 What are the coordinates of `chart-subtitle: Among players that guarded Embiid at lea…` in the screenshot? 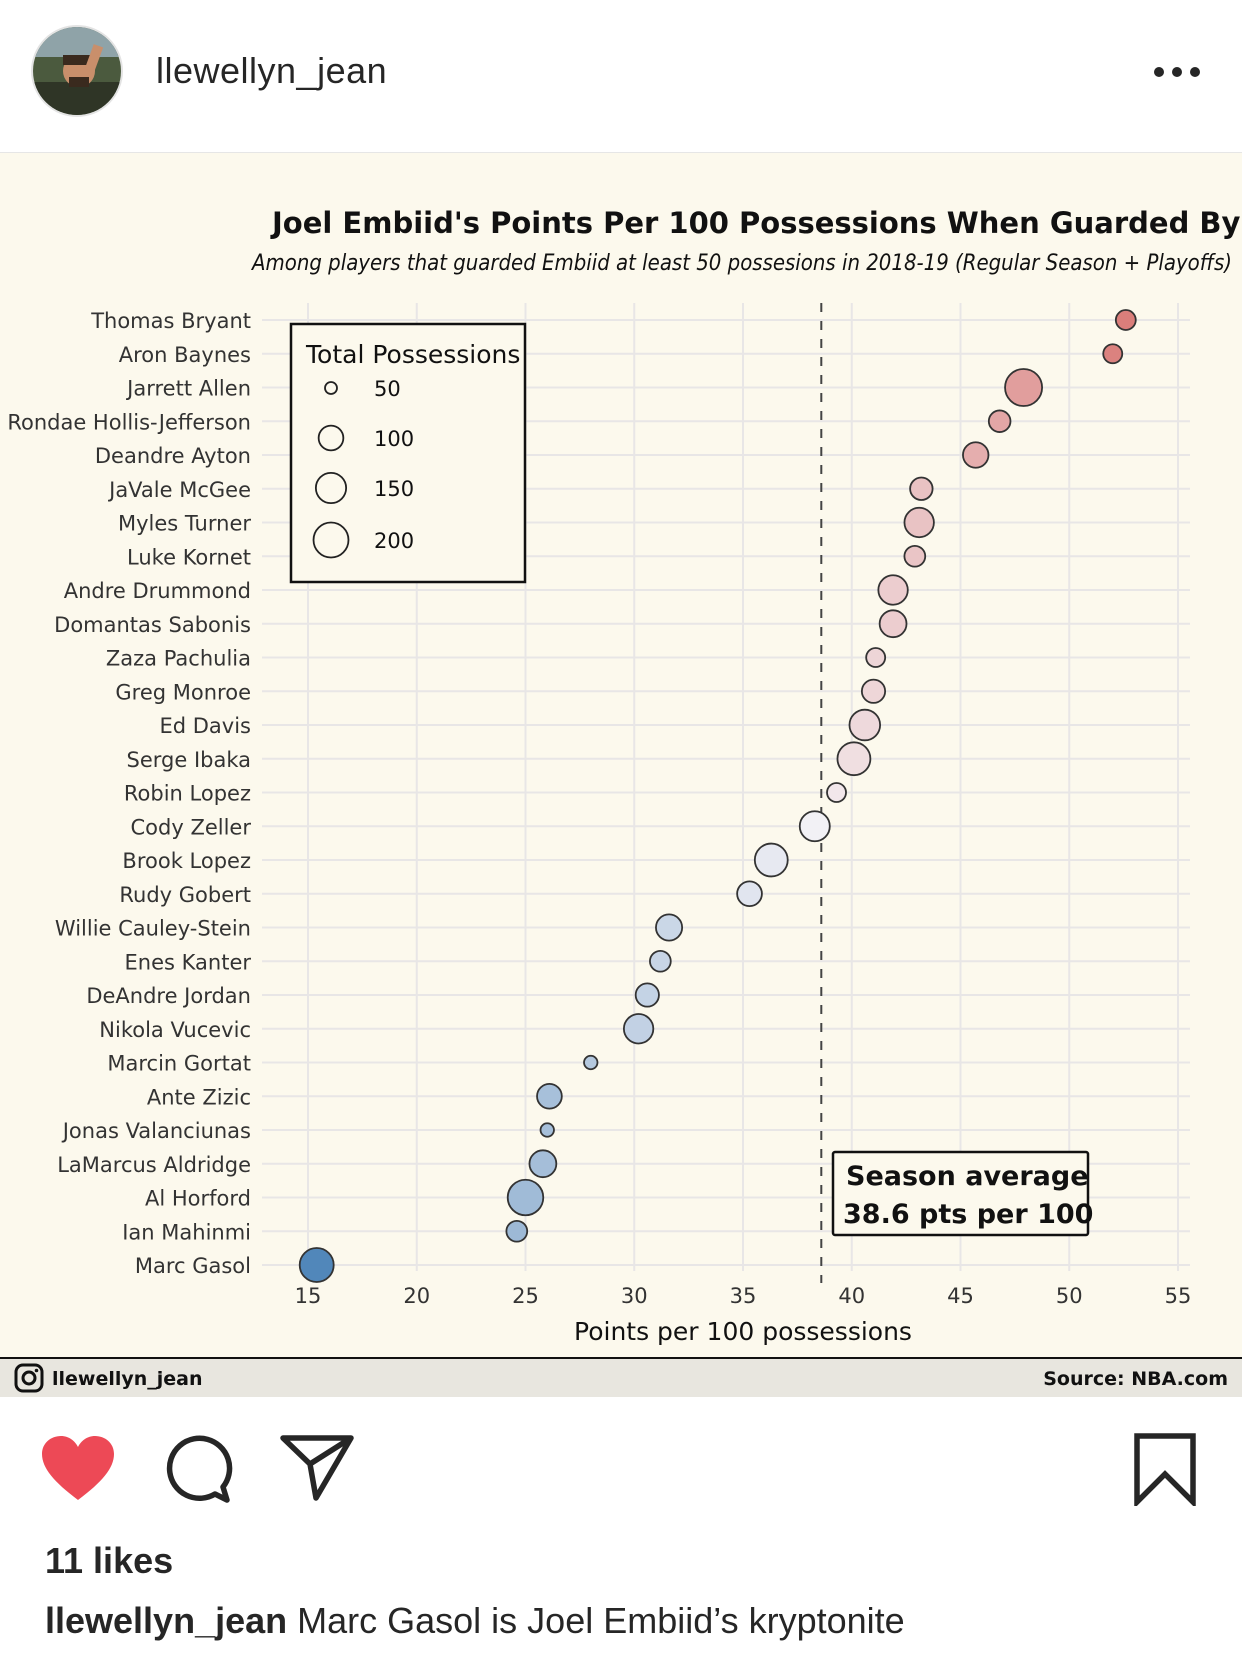 It's located at (741, 263).